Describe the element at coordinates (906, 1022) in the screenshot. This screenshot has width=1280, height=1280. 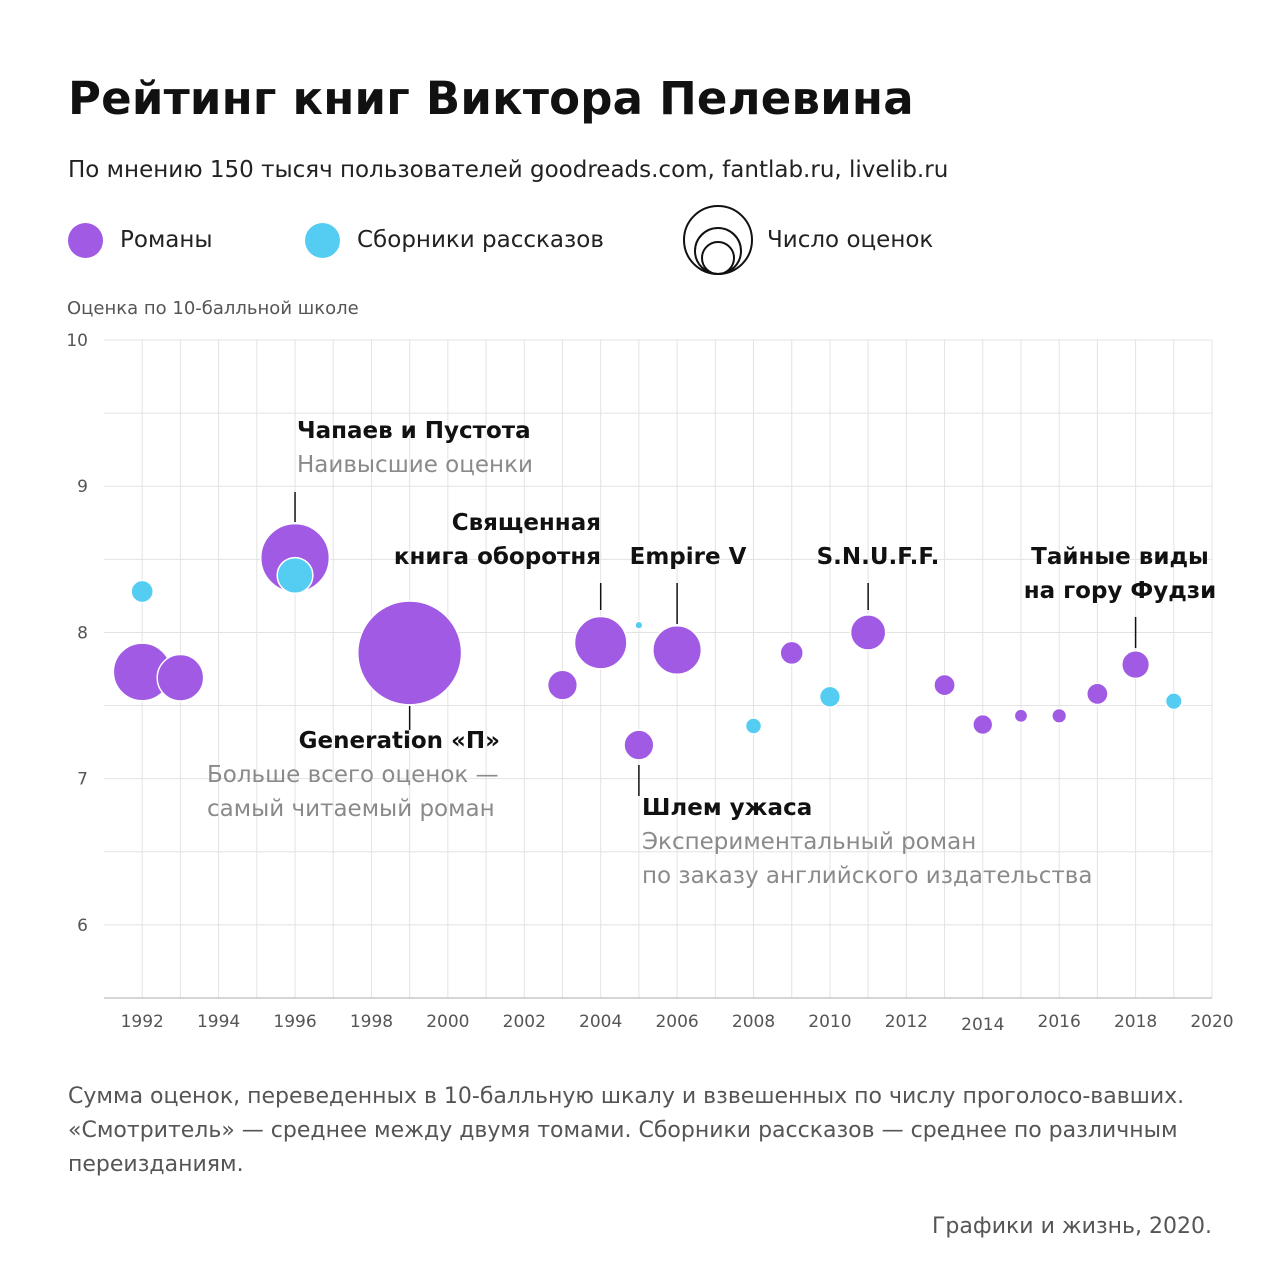
I see `x-tick-label: 2012` at that location.